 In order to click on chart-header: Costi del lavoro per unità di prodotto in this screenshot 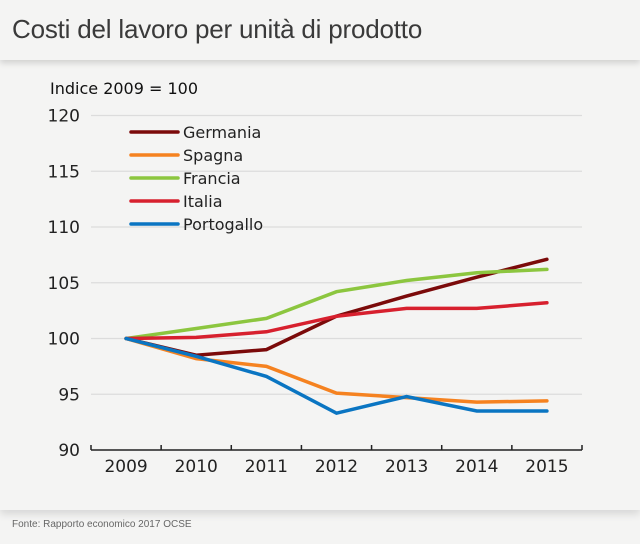, I will do `click(320, 30)`.